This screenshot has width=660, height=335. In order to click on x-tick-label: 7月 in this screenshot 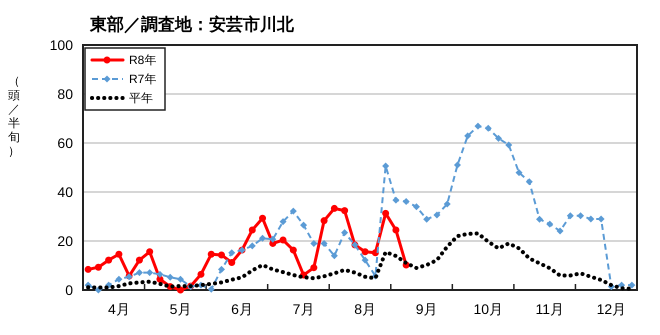, I will do `click(303, 309)`.